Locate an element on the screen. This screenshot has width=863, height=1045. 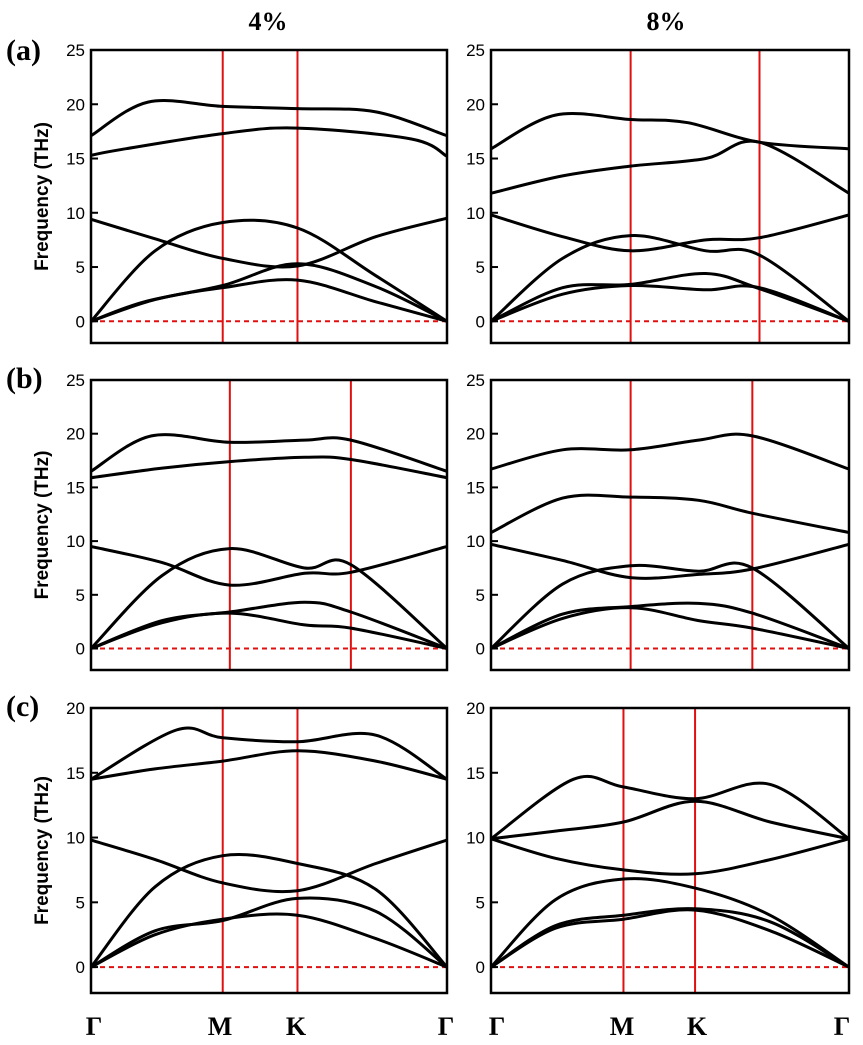
column-title-4pct: 4% is located at coordinates (268, 21).